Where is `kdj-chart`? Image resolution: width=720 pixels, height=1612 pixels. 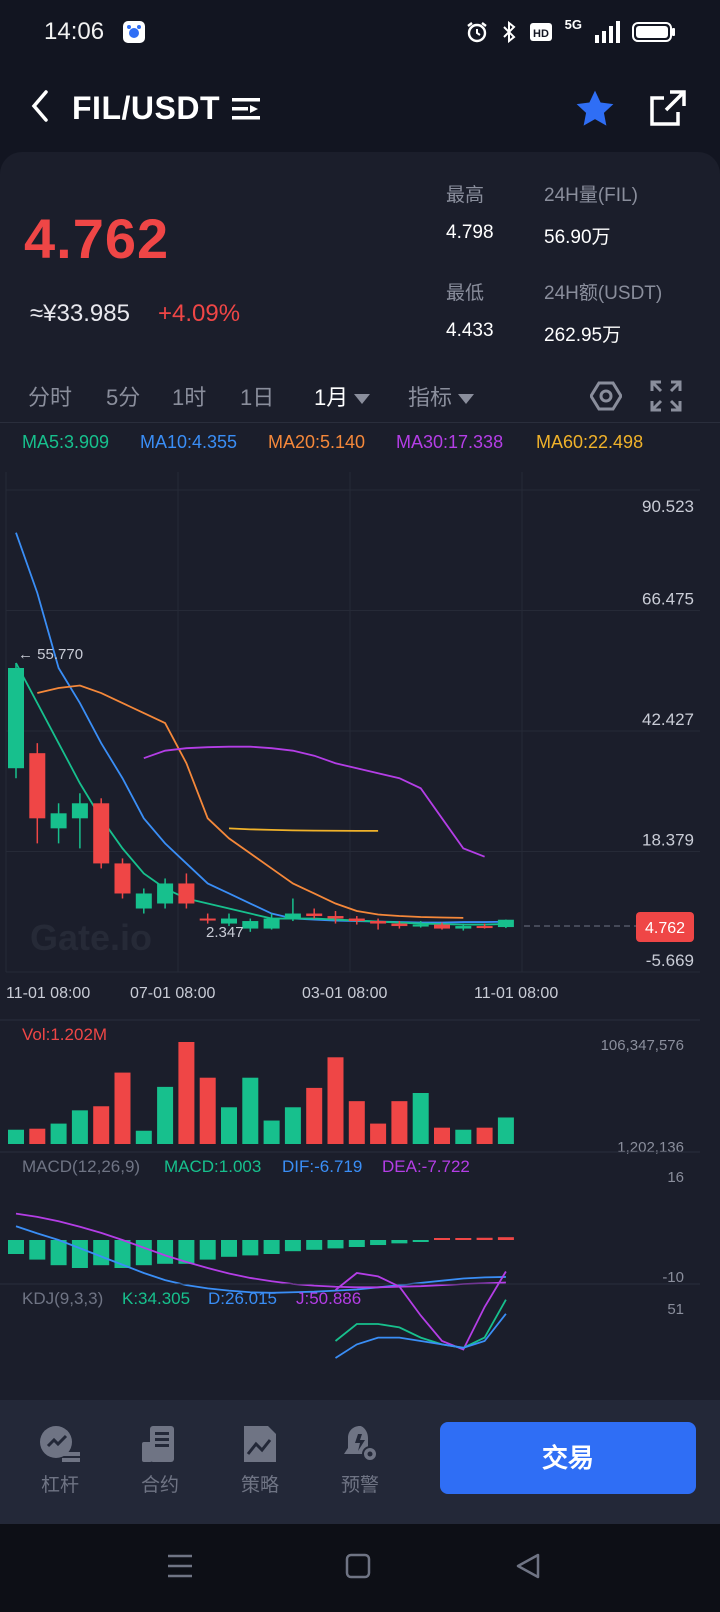
kdj-chart is located at coordinates (420, 1315).